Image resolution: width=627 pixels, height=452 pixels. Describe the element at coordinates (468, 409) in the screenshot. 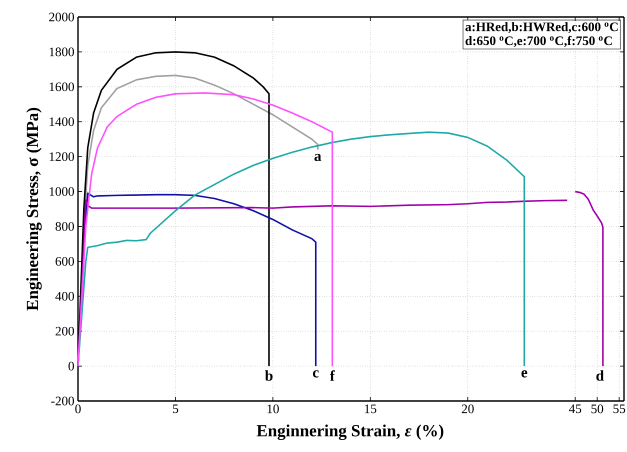

I see `x-tick-label: 20` at that location.